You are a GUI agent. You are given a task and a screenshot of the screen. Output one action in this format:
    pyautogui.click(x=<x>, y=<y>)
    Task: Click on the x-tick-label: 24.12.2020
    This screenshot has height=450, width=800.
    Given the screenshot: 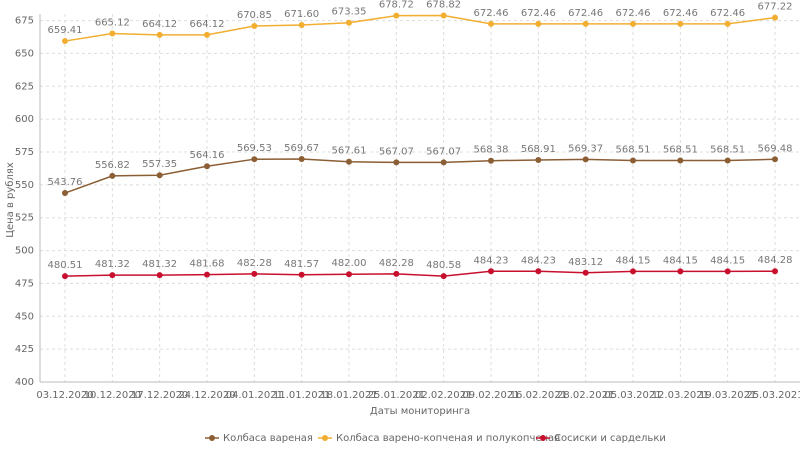 What is the action you would take?
    pyautogui.click(x=206, y=395)
    